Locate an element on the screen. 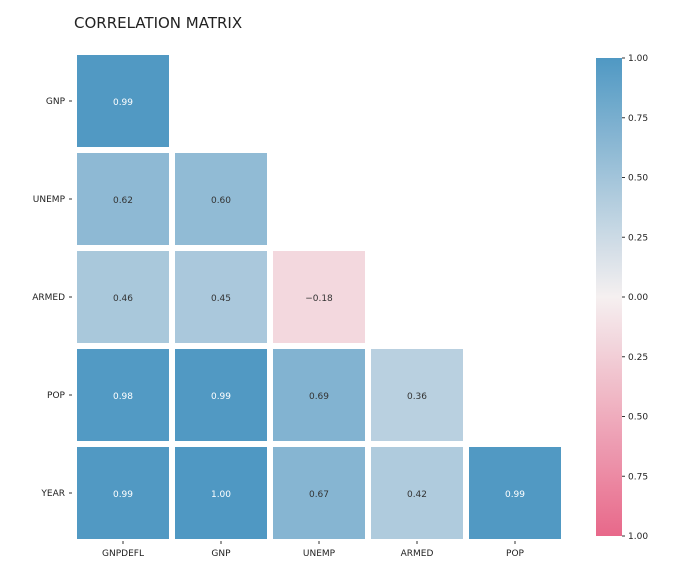  column-label-pop: POP is located at coordinates (515, 554).